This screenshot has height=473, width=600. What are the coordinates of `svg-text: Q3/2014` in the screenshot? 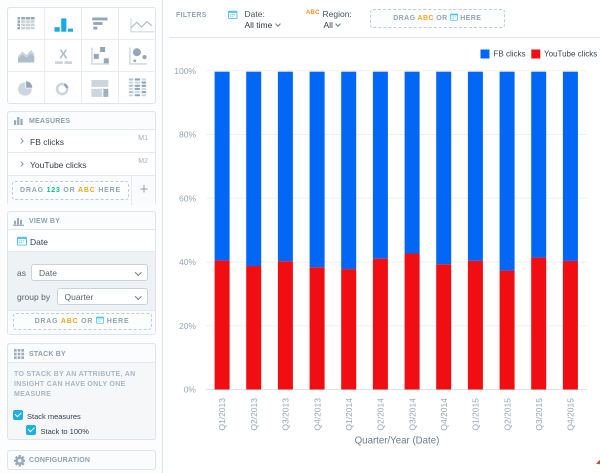 It's located at (412, 414).